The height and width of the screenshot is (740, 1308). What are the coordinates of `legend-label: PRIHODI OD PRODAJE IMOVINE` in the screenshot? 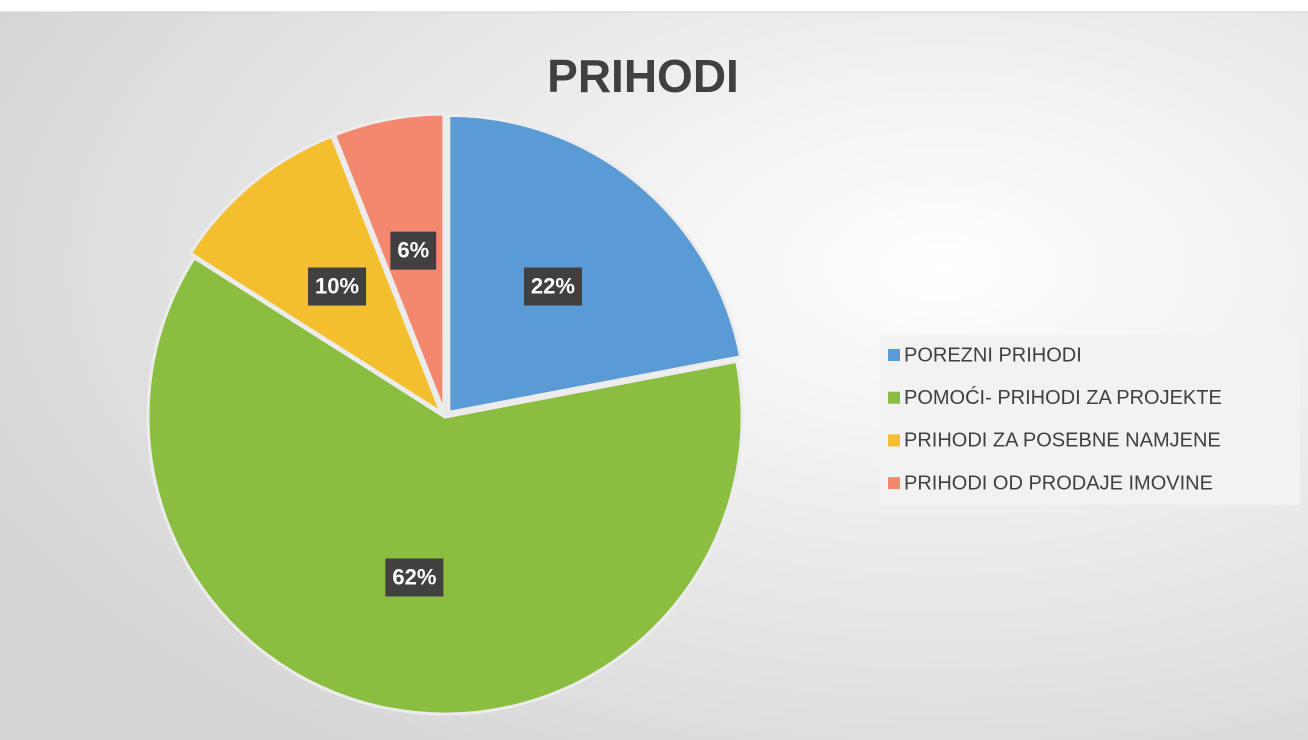 It's located at (1058, 483).